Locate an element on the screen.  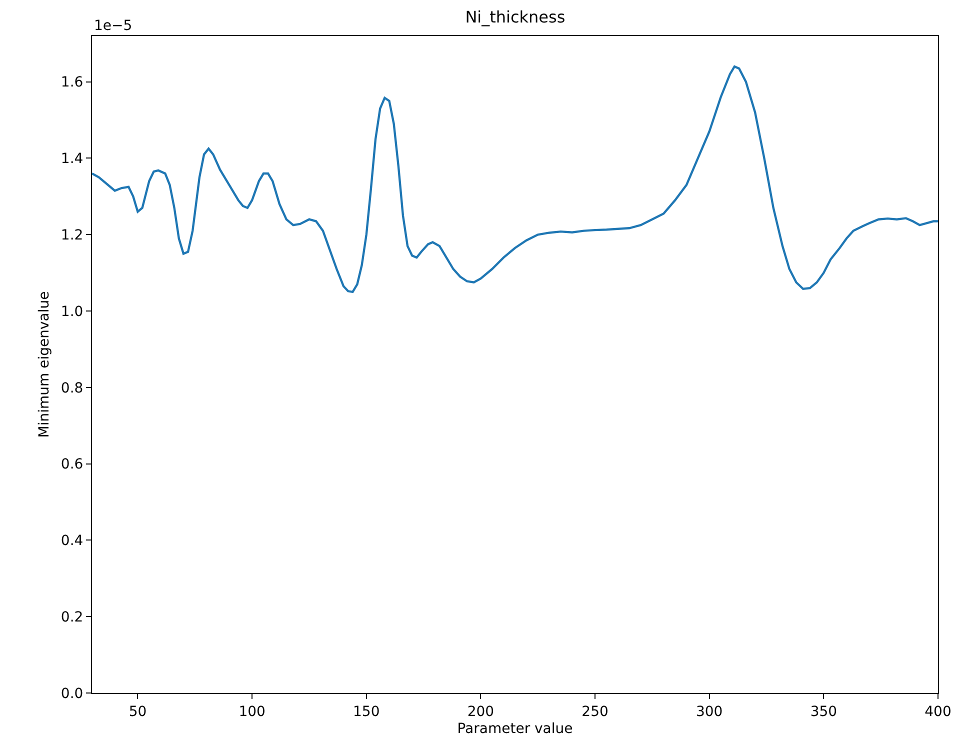
x-tick-label: 300 is located at coordinates (709, 712).